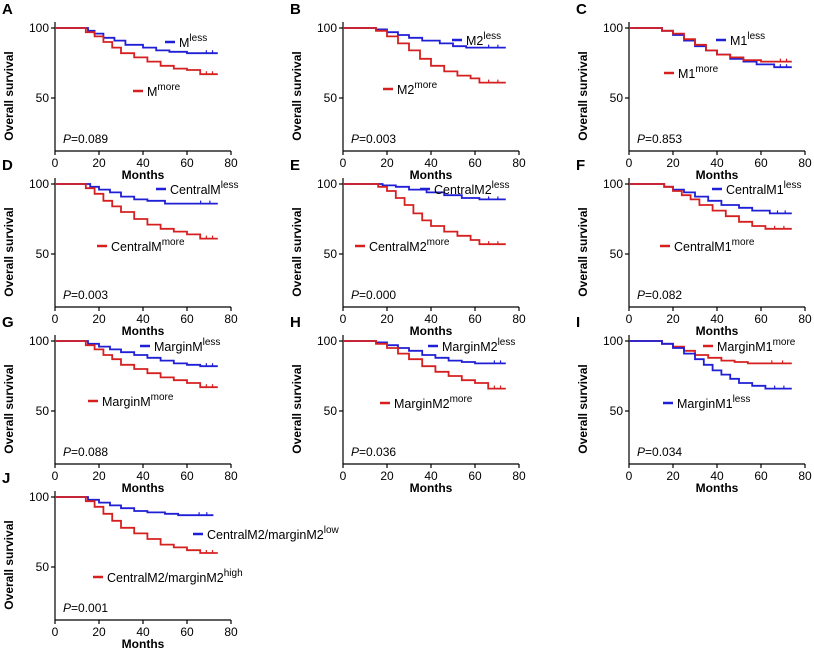  I want to click on panel-h-series-more-legend-label: MarginM2more, so click(433, 402).